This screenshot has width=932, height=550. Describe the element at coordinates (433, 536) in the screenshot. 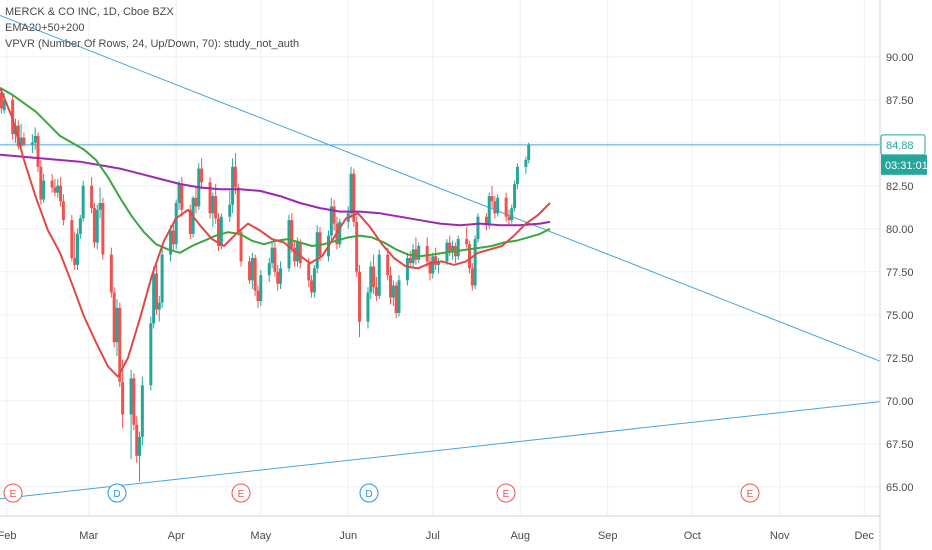

I see `x-tick-label: Jul` at that location.